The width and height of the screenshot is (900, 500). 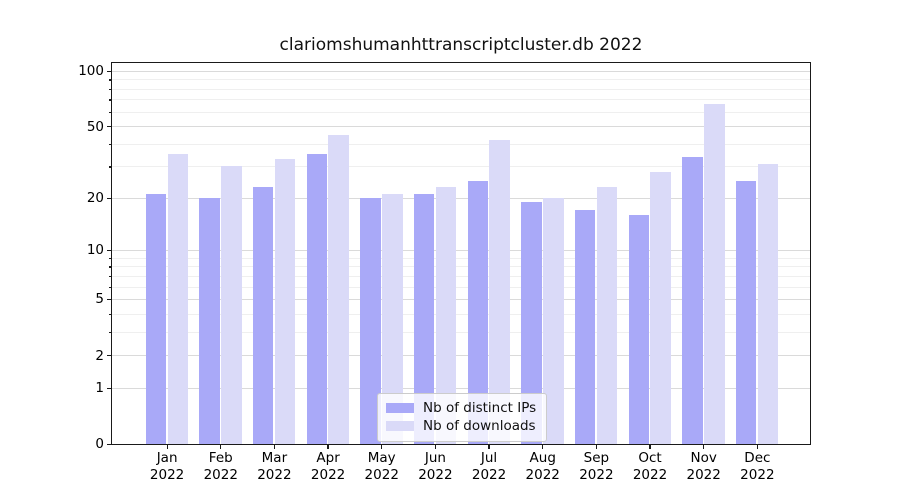 What do you see at coordinates (479, 426) in the screenshot?
I see `legend-label: Nb of downloads` at bounding box center [479, 426].